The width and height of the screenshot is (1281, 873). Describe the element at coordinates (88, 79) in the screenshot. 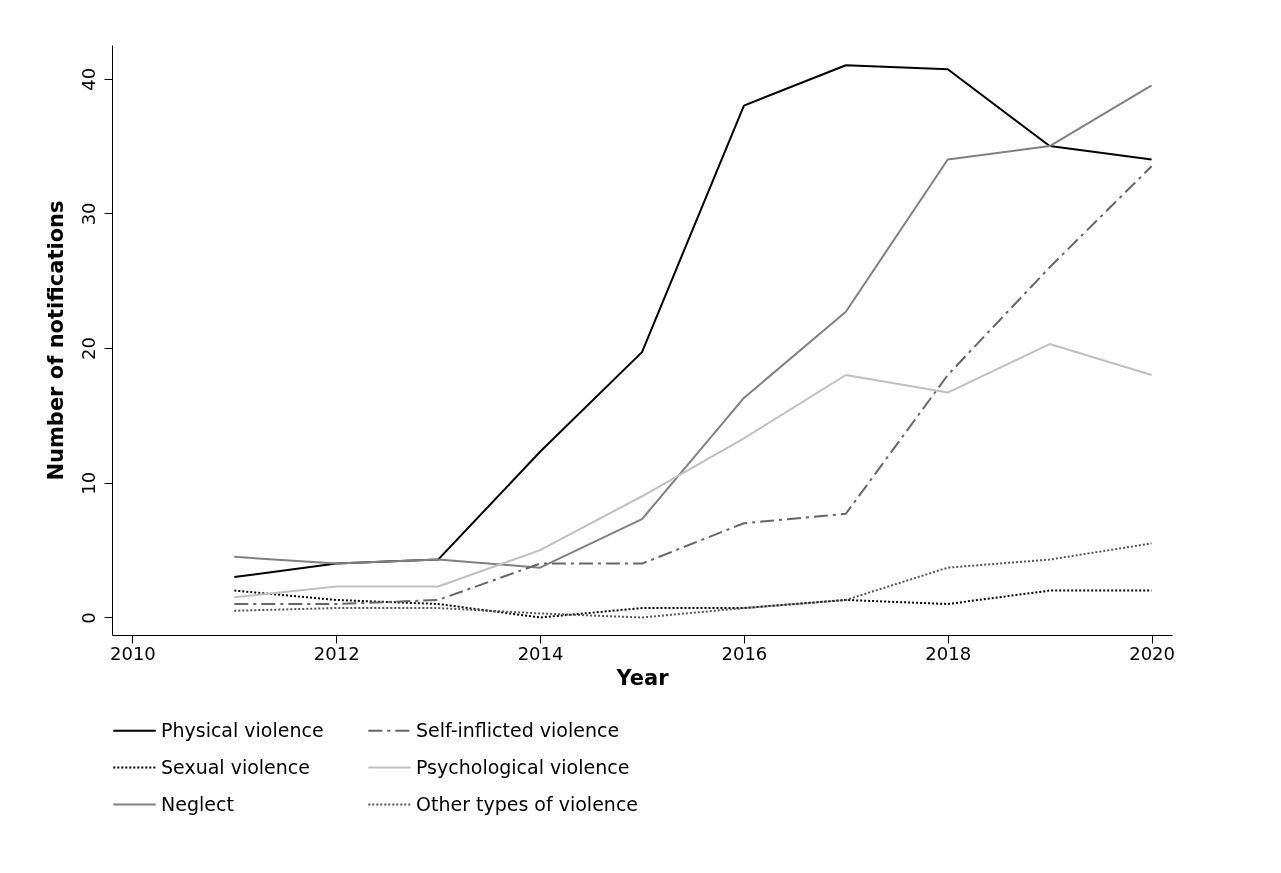

I see `y-tick-label: 40` at that location.